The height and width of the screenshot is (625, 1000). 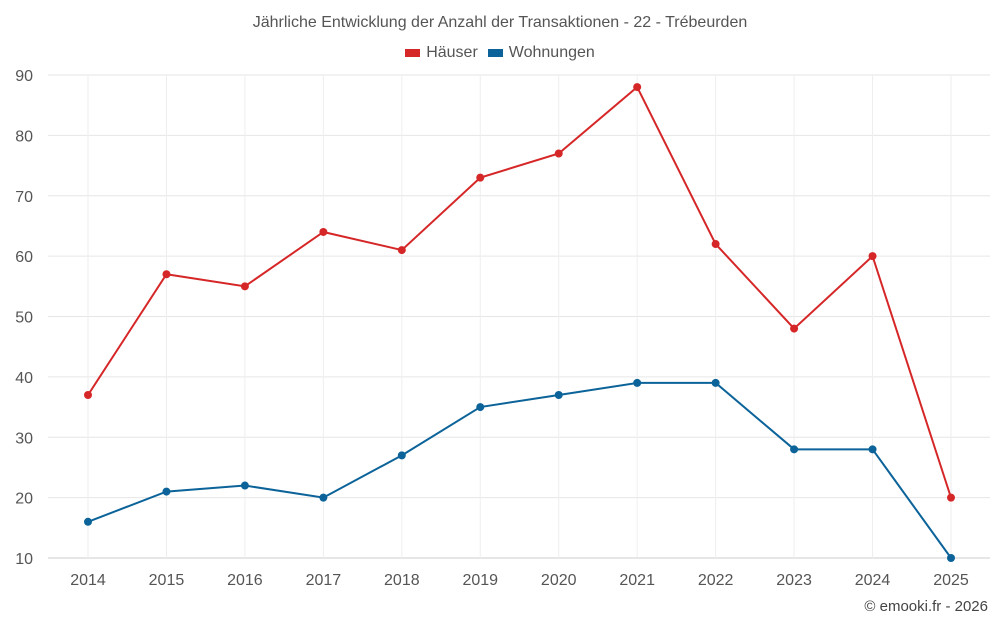 What do you see at coordinates (24, 438) in the screenshot?
I see `y-tick-label: 30` at bounding box center [24, 438].